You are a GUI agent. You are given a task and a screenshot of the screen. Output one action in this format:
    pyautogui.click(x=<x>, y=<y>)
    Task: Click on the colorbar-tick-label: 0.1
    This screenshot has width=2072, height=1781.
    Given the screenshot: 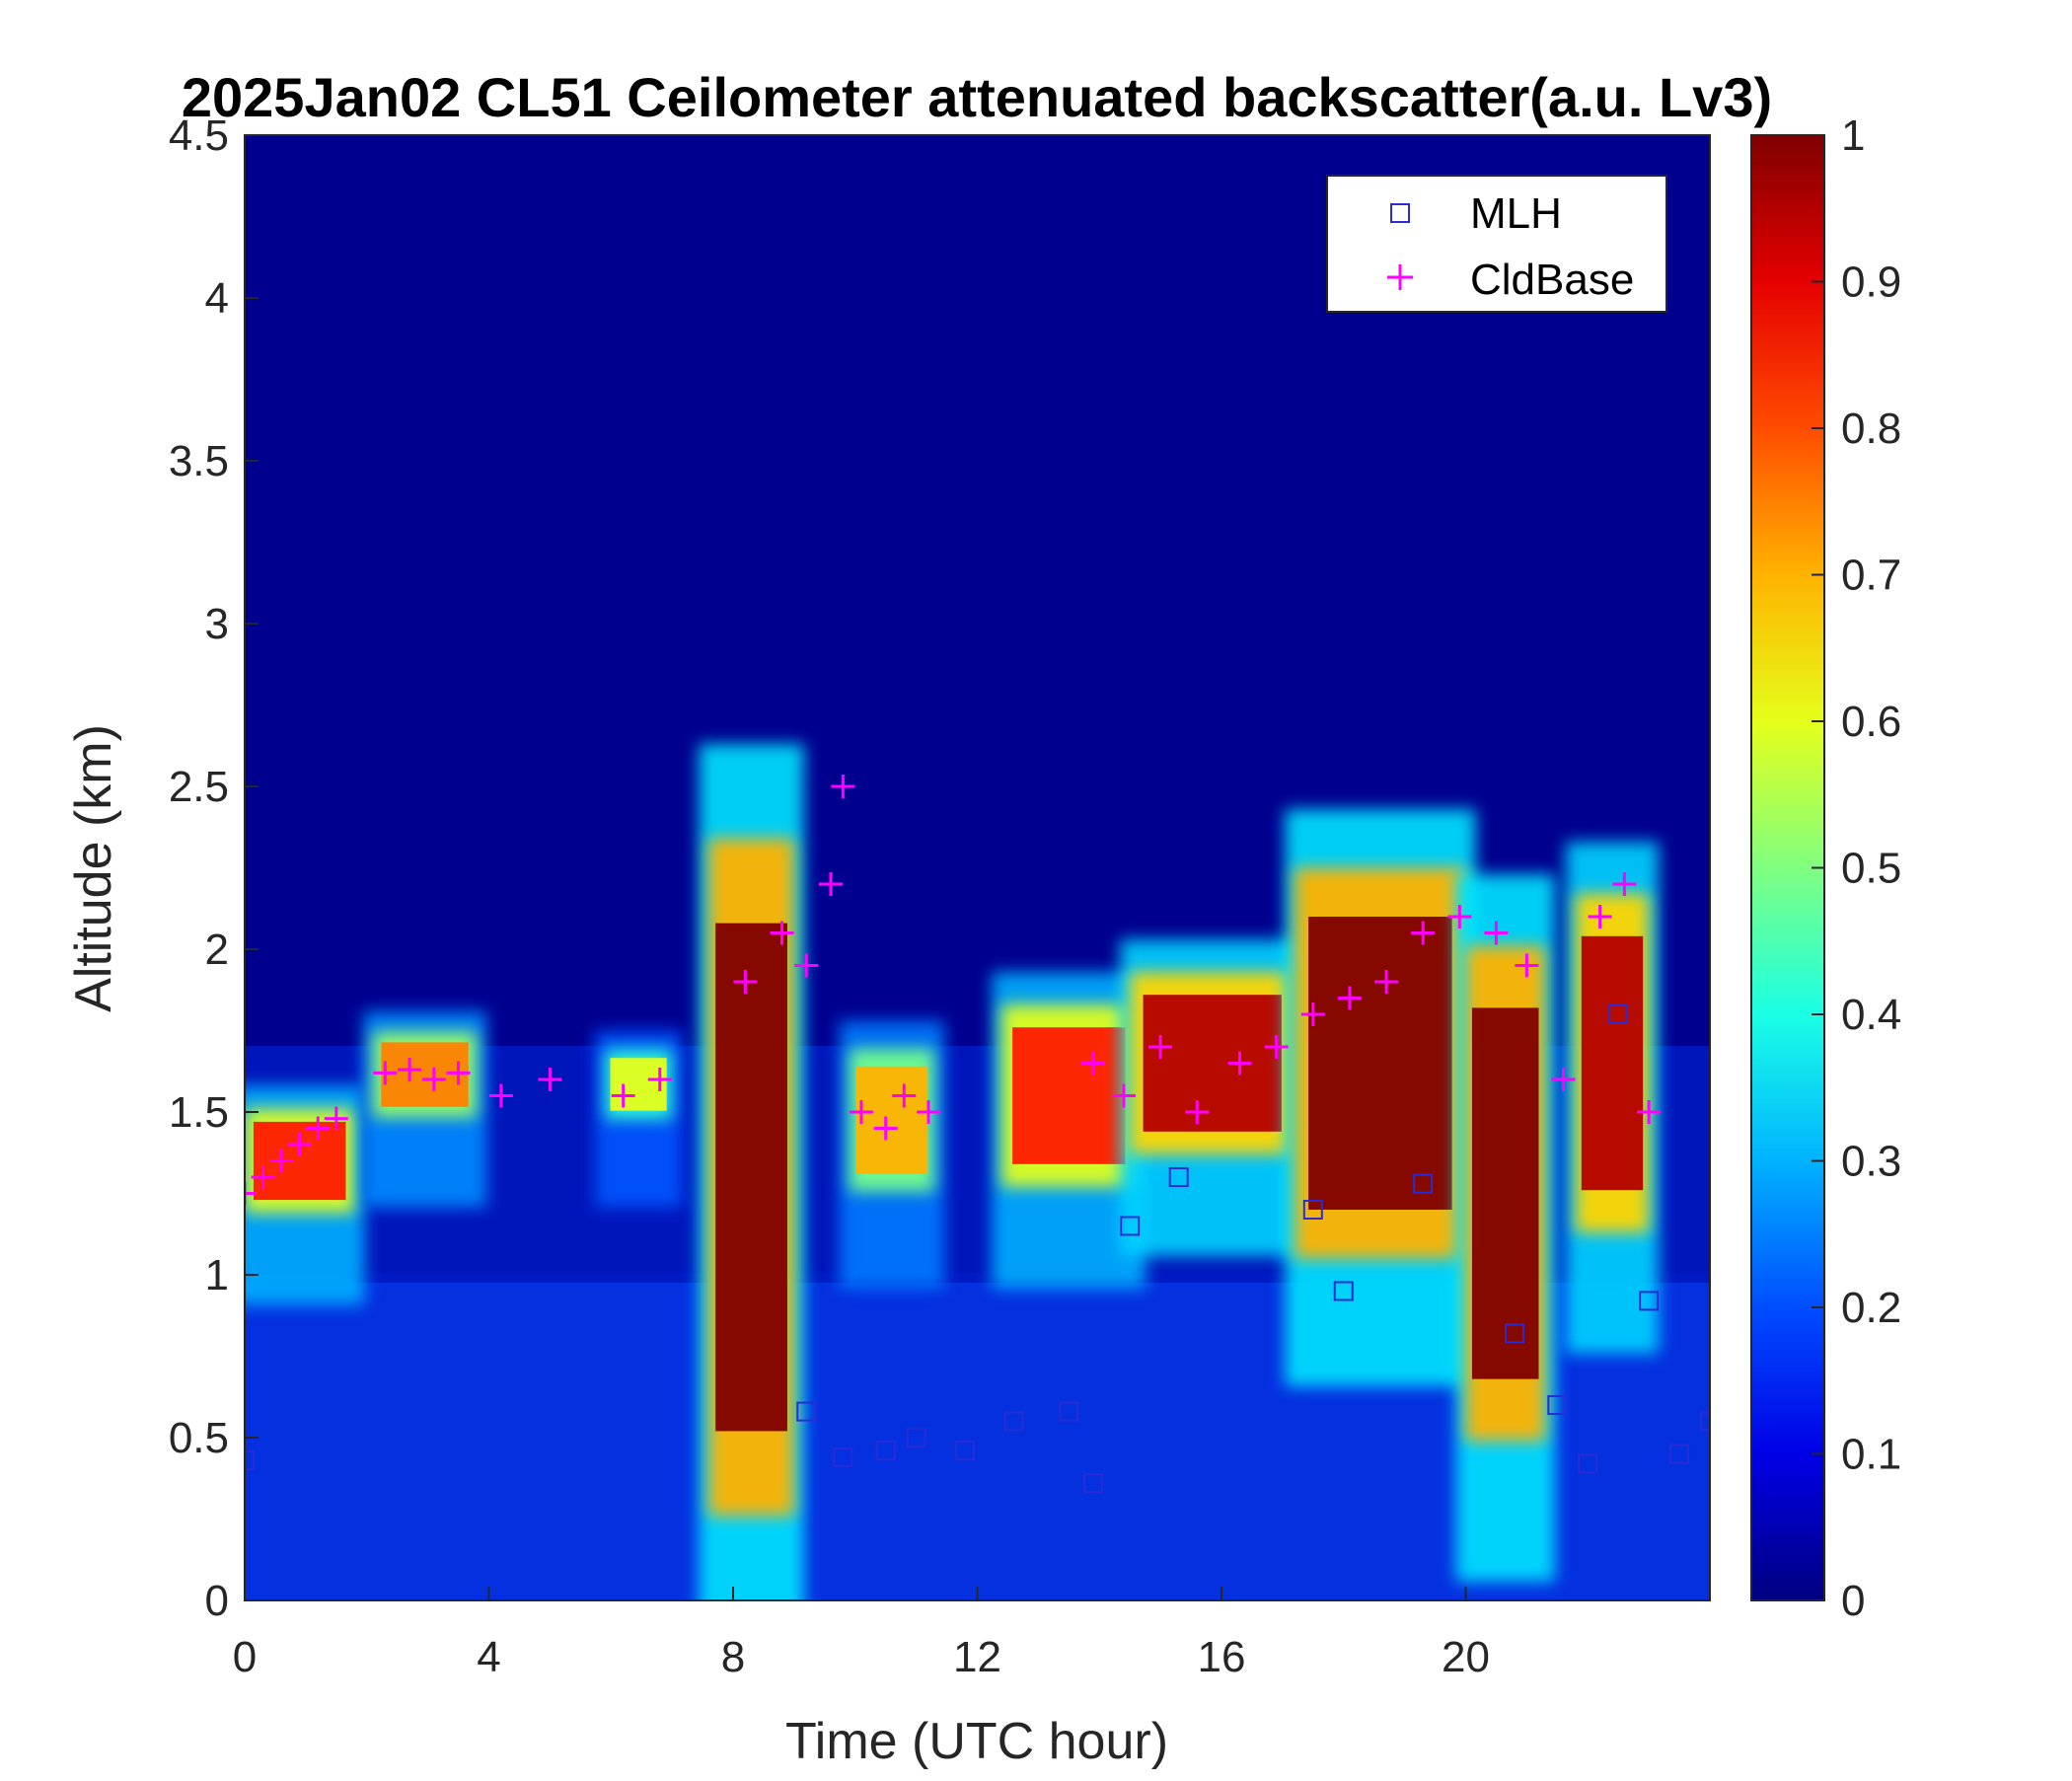 What is the action you would take?
    pyautogui.click(x=1871, y=1455)
    